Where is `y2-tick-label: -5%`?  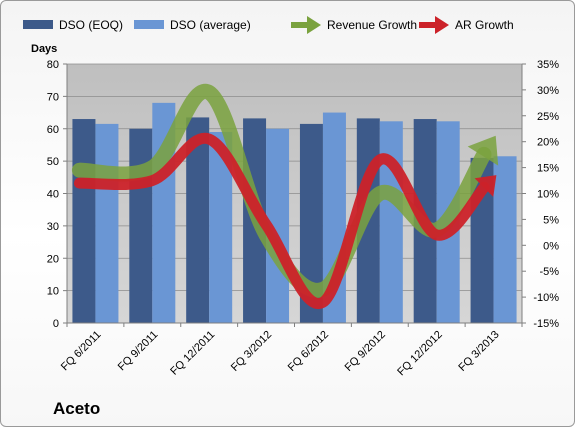
y2-tick-label: -5% is located at coordinates (549, 272).